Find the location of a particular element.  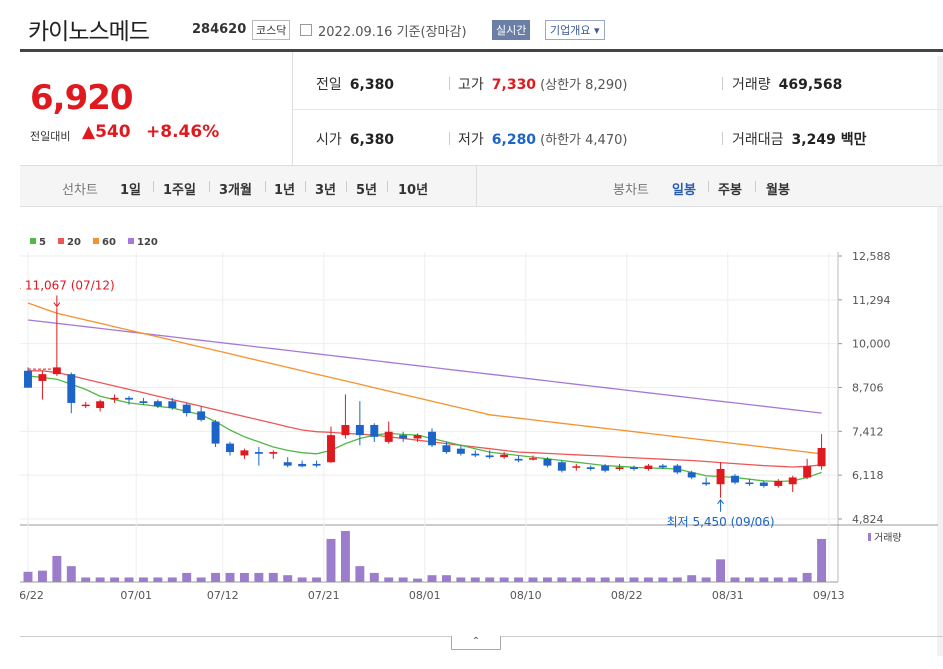

legend-label-ma20: 20 is located at coordinates (74, 242).